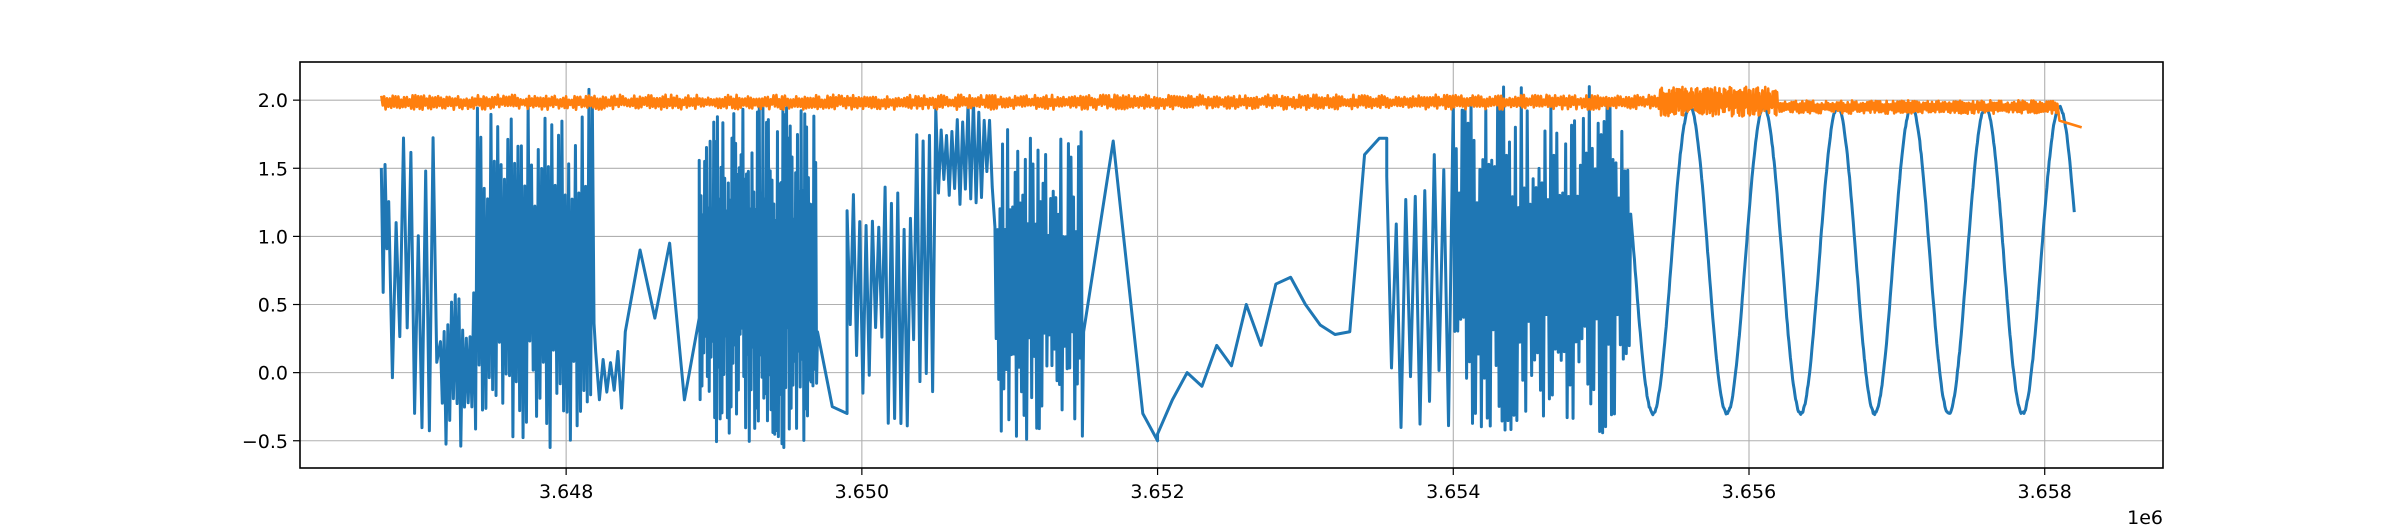 This screenshot has height=525, width=2400. I want to click on x-axis: 3.648 3.650 3.652 3.654 3.656 3.658, so click(1305, 485).